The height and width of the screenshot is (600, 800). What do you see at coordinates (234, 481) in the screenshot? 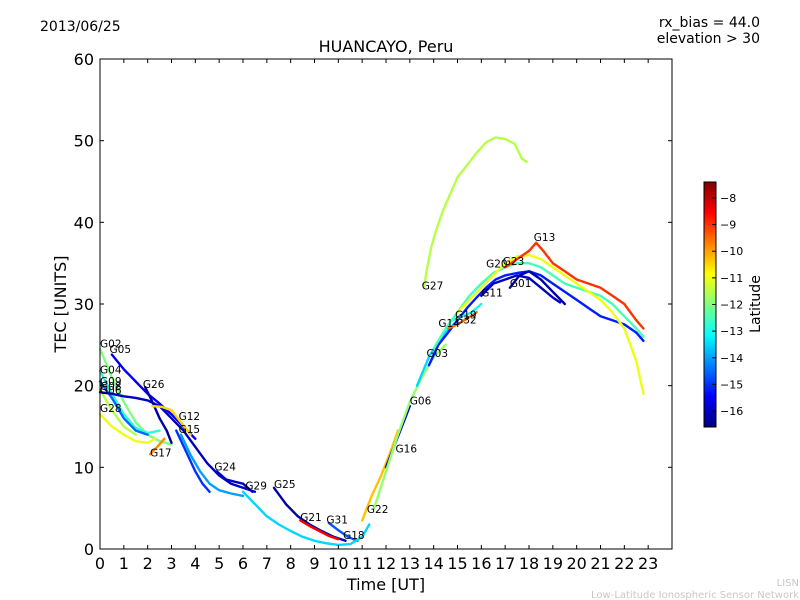
I see `series-line-g29` at bounding box center [234, 481].